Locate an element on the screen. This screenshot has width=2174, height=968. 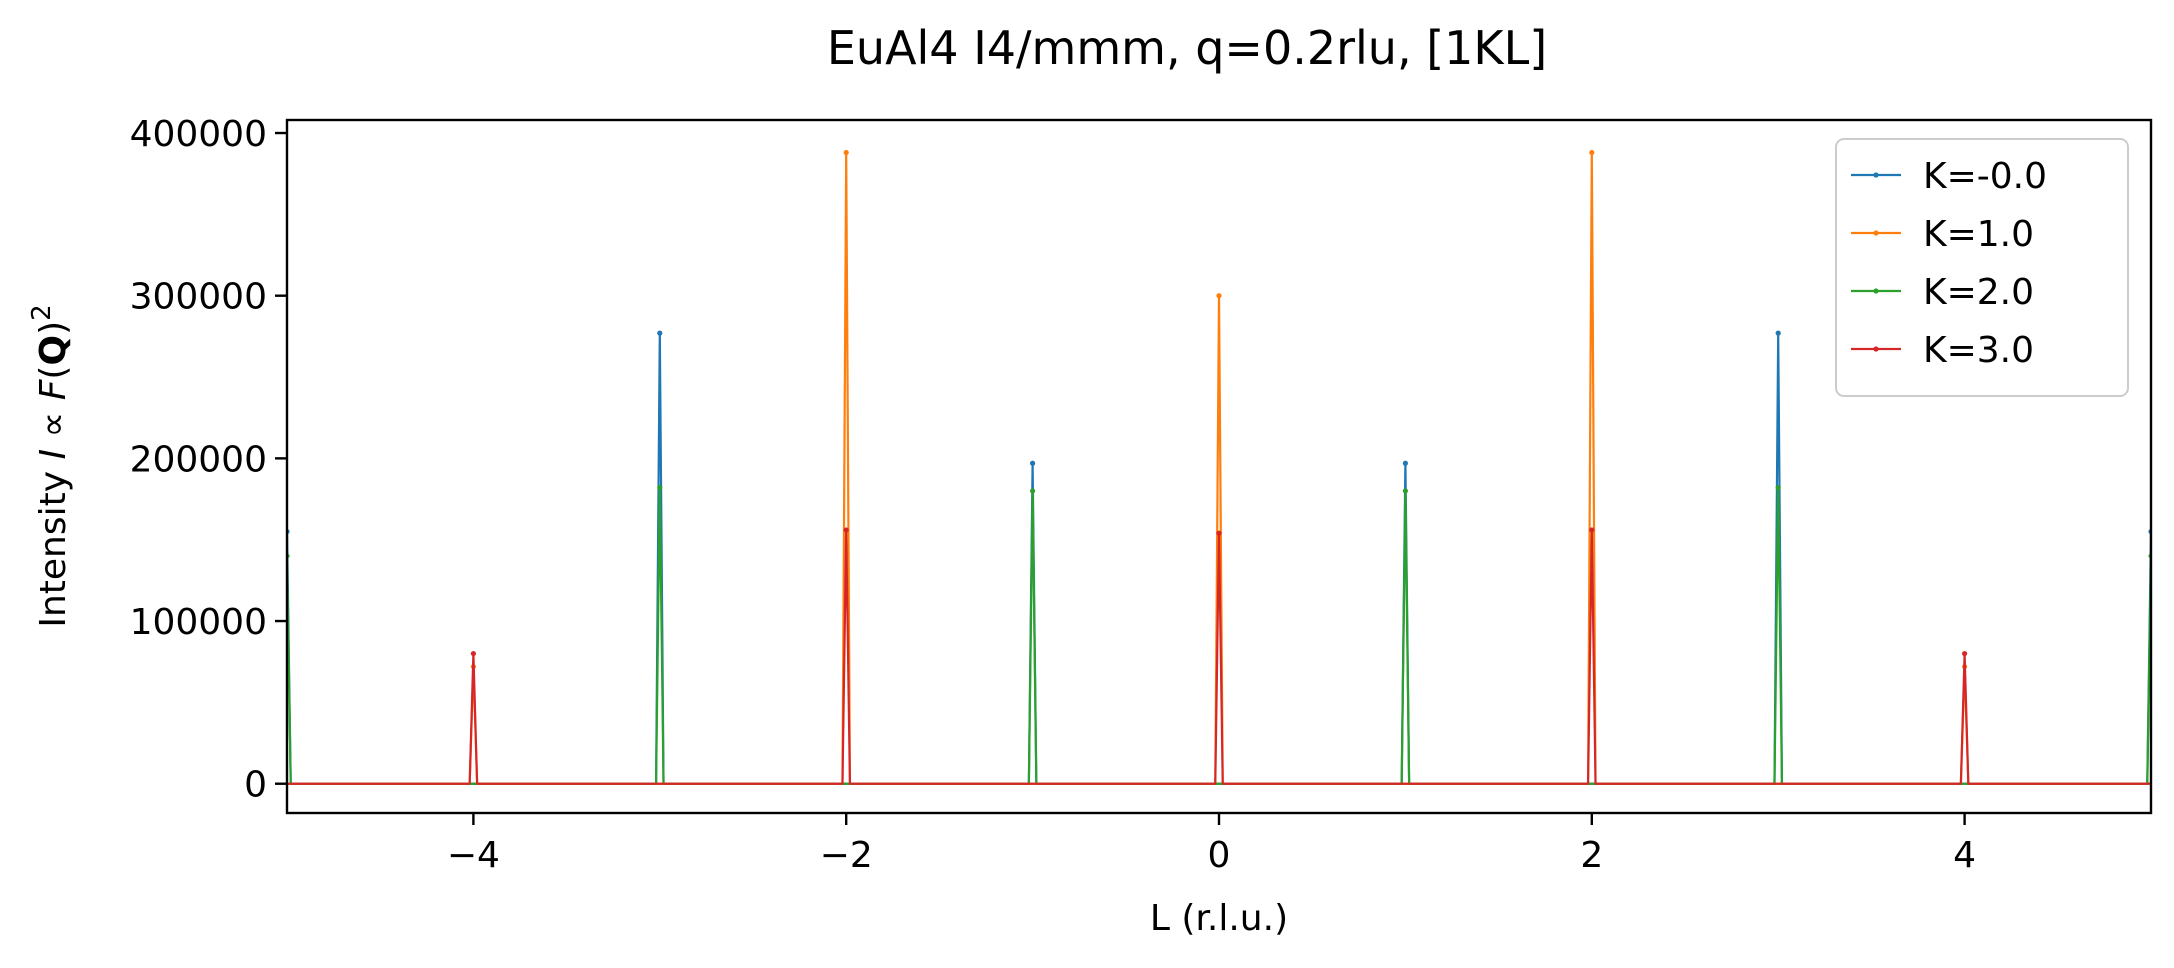
y-axis-label-i: I is located at coordinates (53, 454).